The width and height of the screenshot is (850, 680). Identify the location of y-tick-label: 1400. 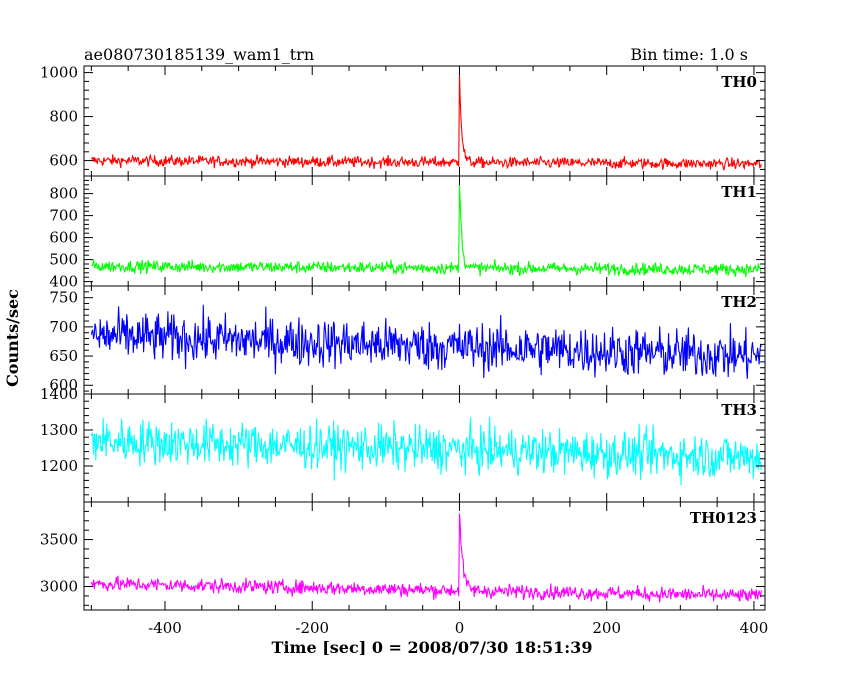
(59, 394).